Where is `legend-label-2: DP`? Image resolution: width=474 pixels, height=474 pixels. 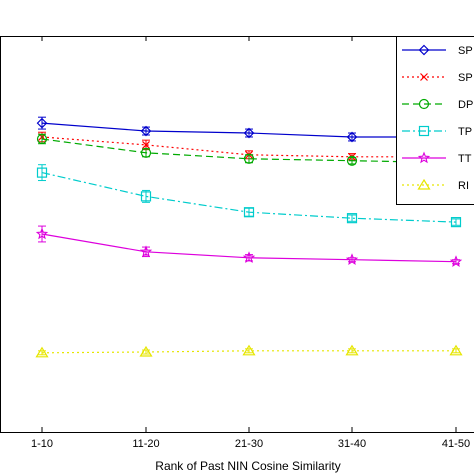
legend-label-2: DP is located at coordinates (465, 105).